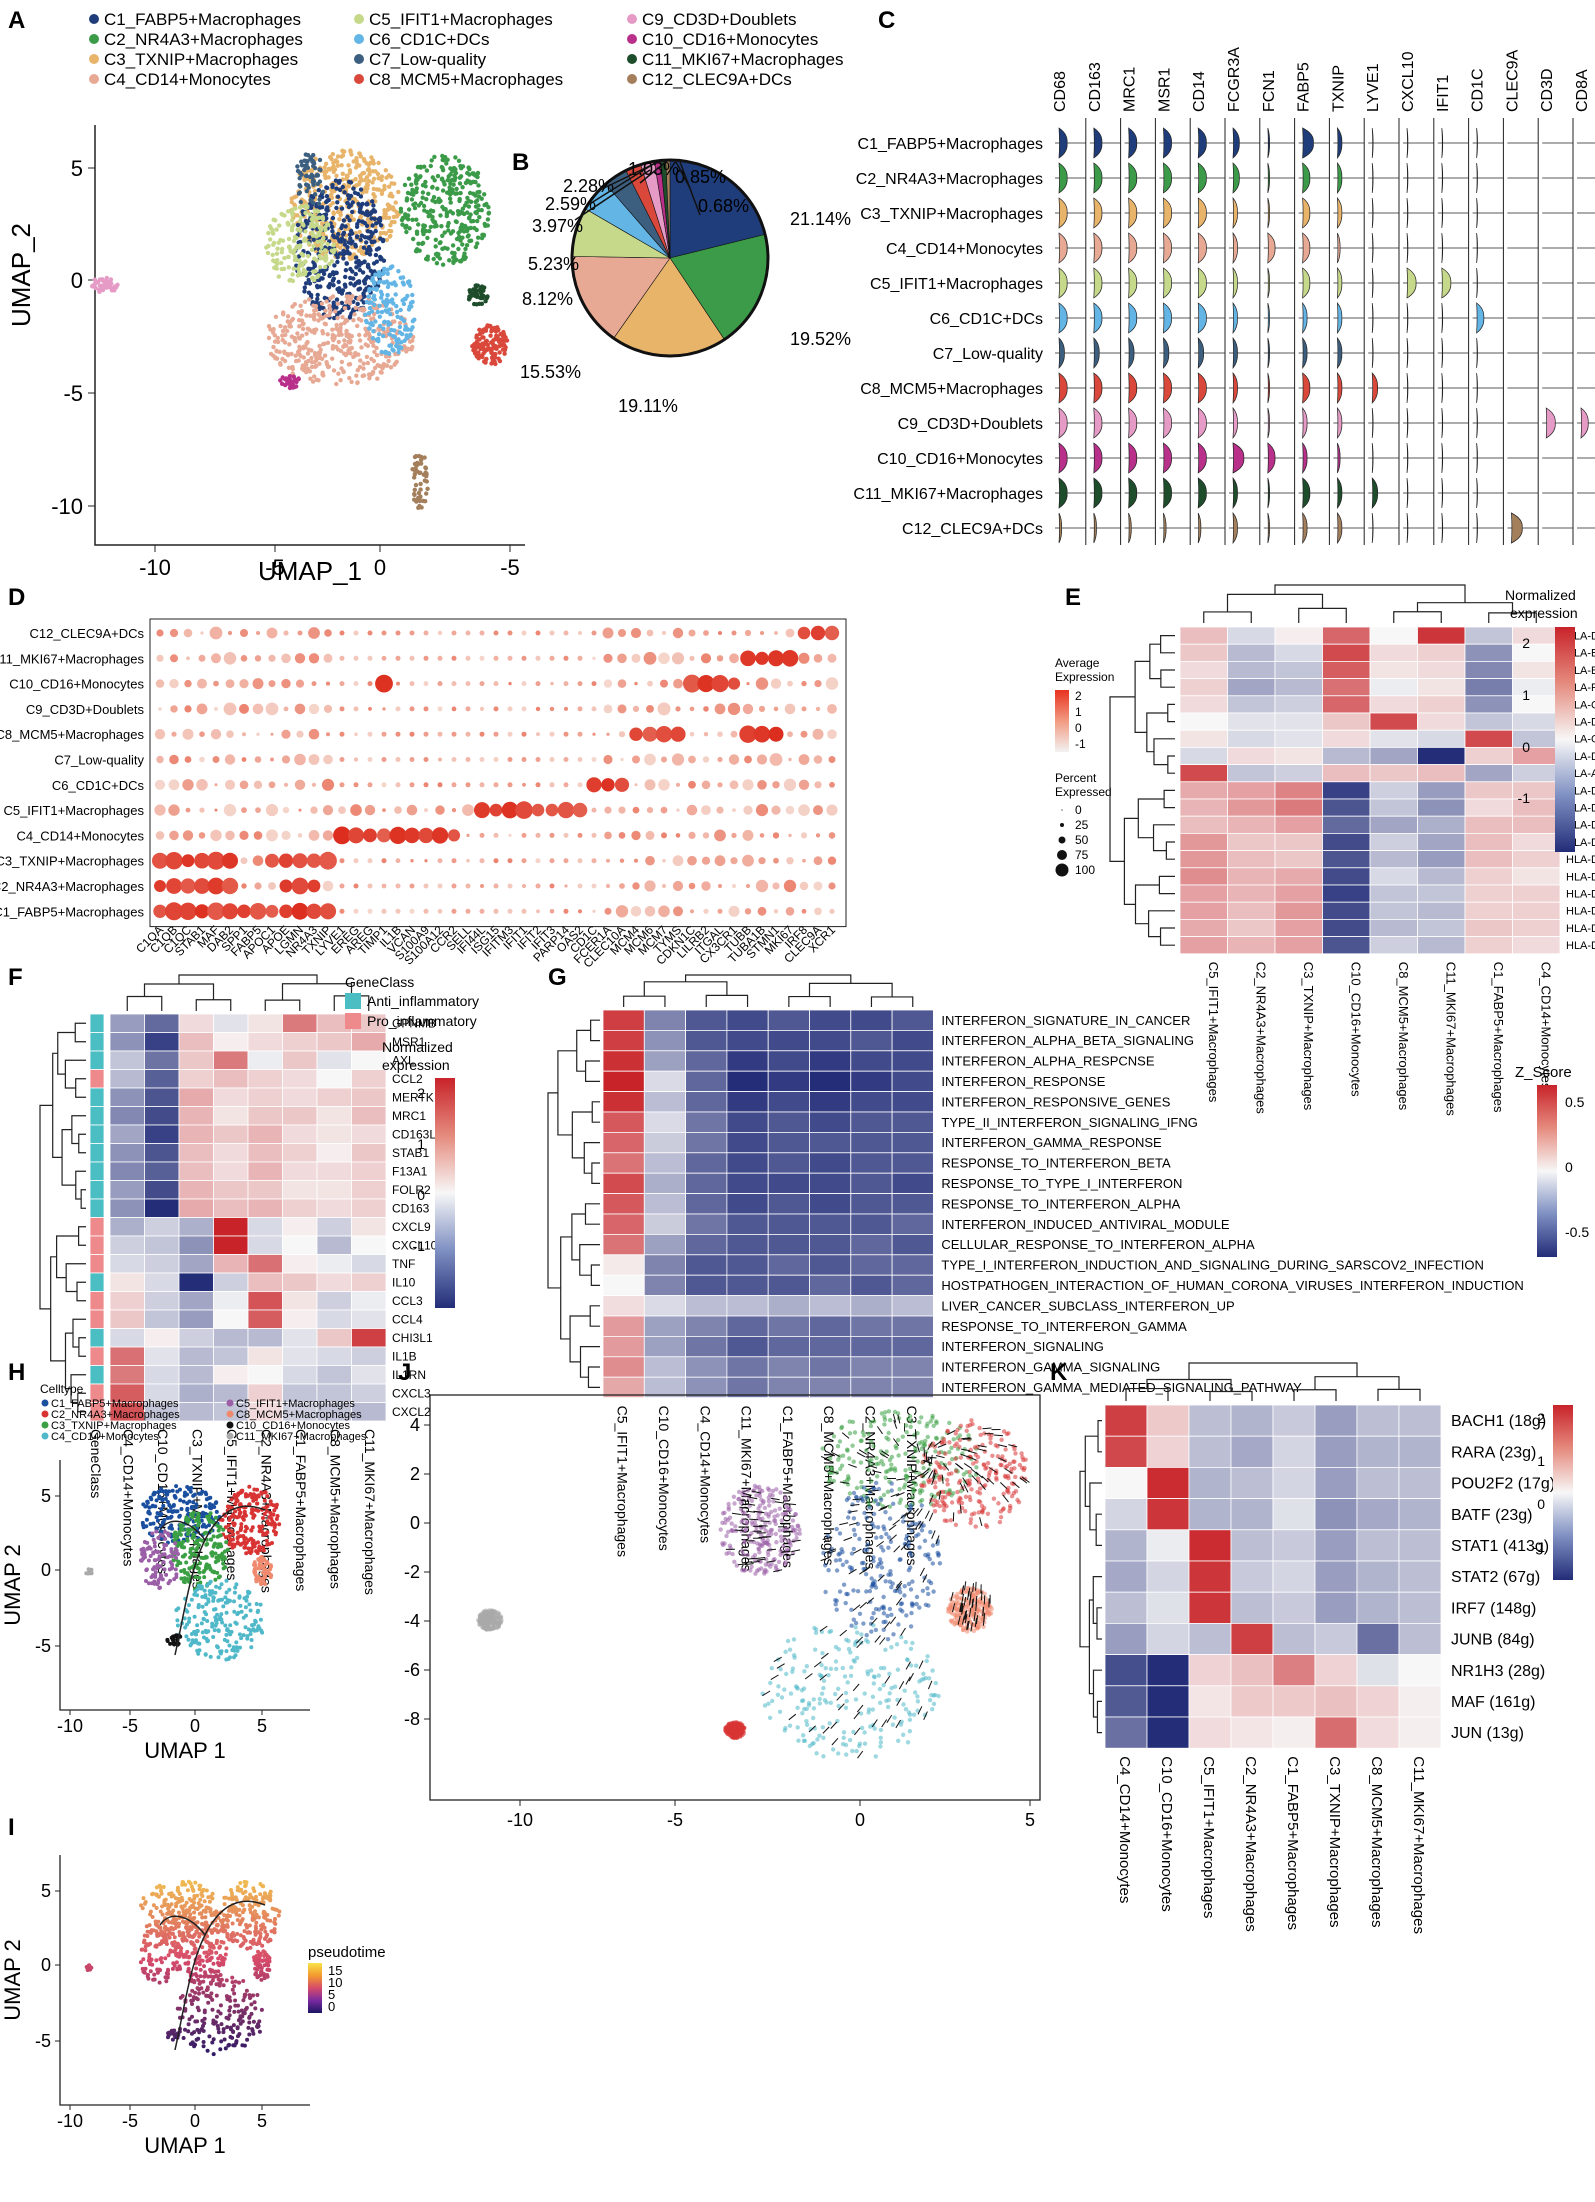 The height and width of the screenshot is (2202, 1595). I want to click on panel-f-row-dendrogram, so click(81, 1291).